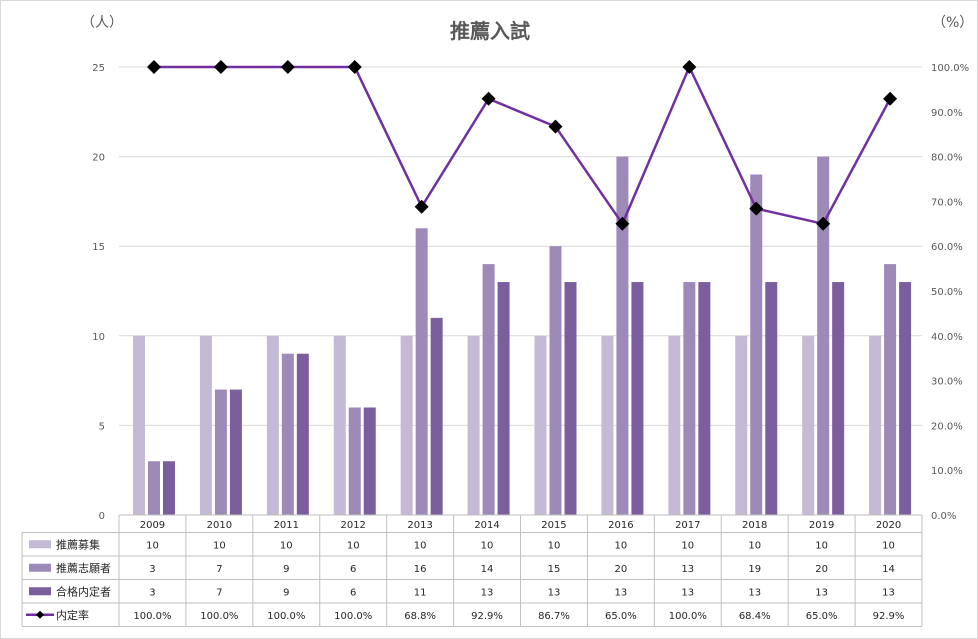 The height and width of the screenshot is (639, 978). I want to click on left-y-tick-label: 5, so click(102, 426).